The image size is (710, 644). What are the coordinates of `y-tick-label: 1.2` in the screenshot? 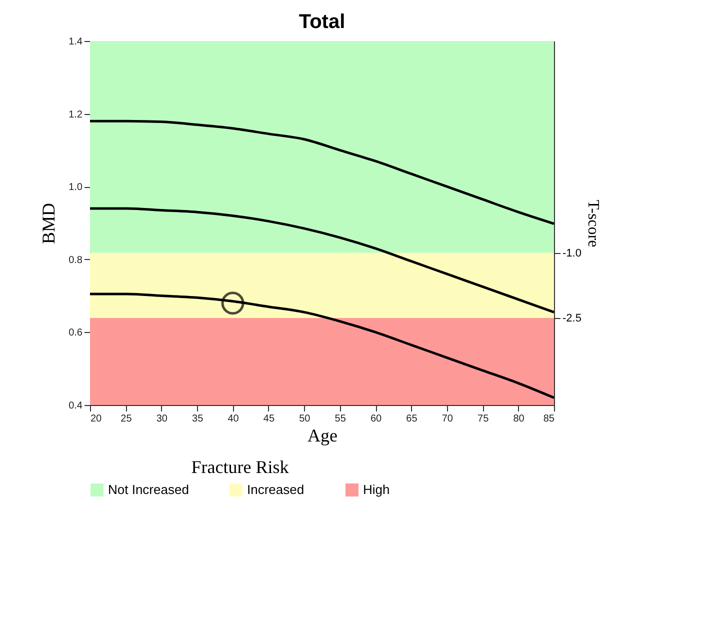 It's located at (75, 114).